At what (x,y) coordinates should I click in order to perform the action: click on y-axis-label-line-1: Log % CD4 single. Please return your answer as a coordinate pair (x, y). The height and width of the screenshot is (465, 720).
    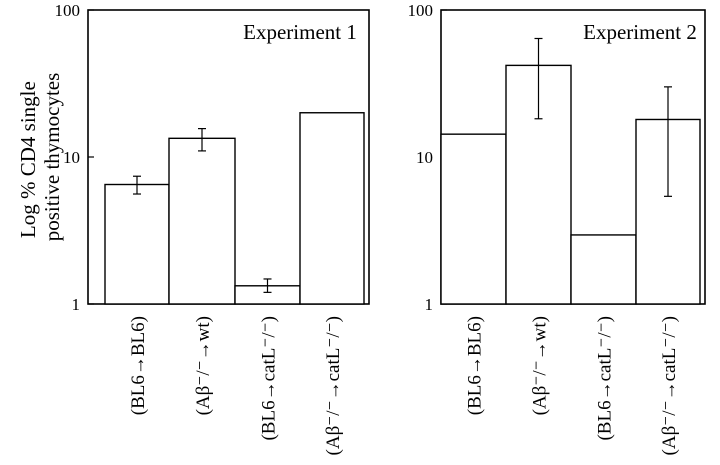
    Looking at the image, I should click on (28, 159).